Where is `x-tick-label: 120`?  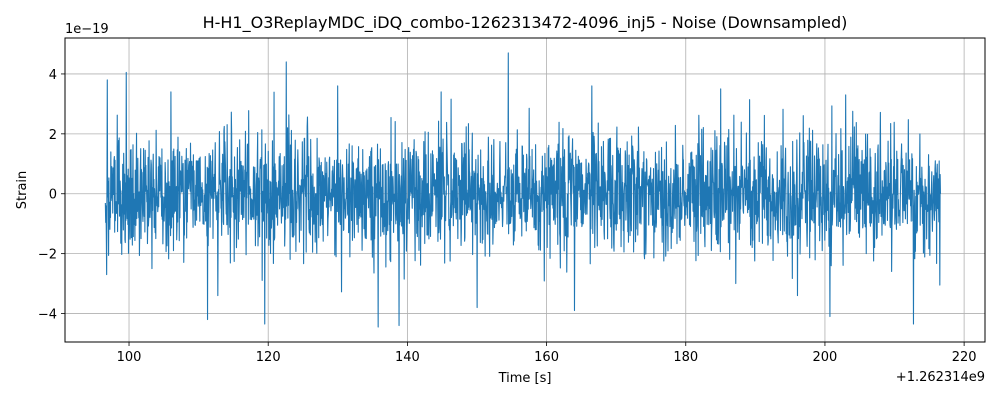 x-tick-label: 120 is located at coordinates (268, 357).